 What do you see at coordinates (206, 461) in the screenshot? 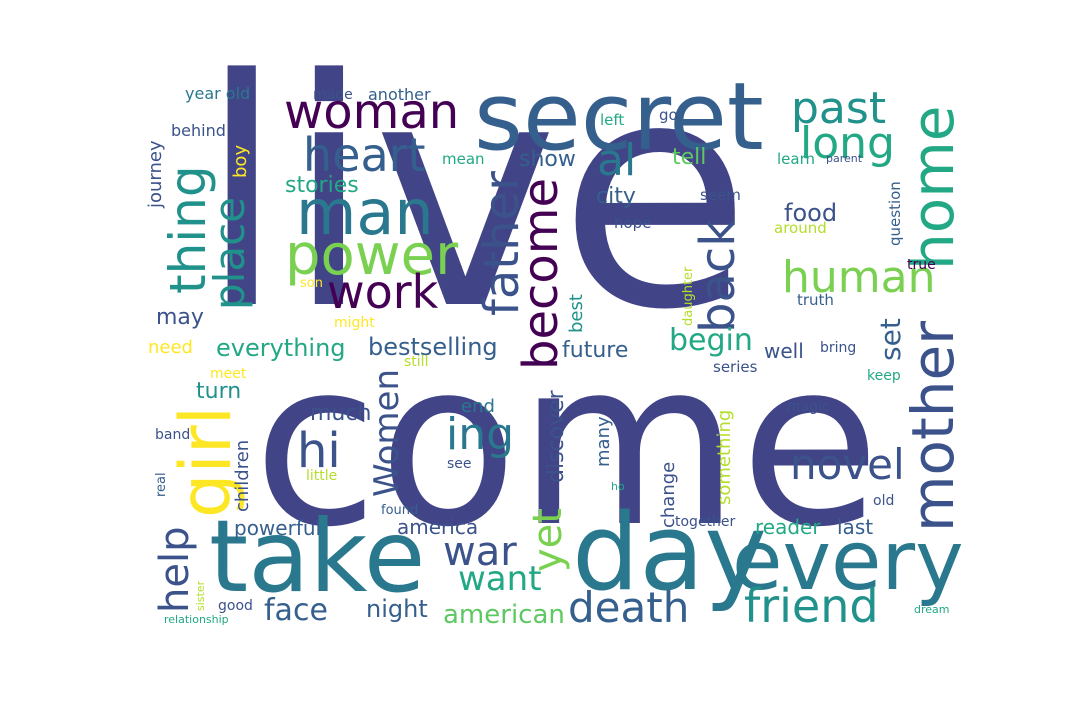
I see `cloud-word: girl` at bounding box center [206, 461].